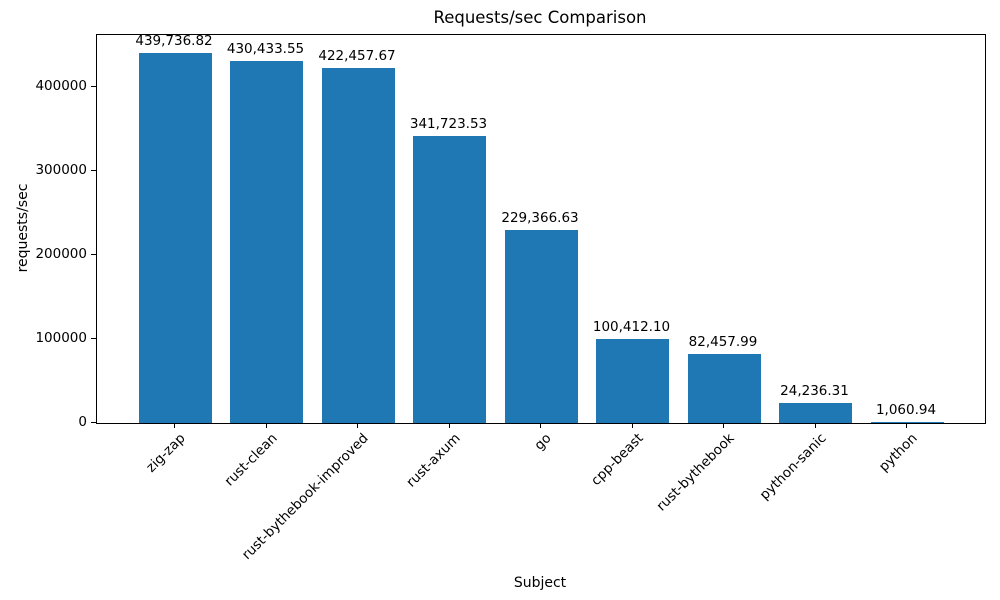  I want to click on y-tick-label: 300000, so click(61, 169).